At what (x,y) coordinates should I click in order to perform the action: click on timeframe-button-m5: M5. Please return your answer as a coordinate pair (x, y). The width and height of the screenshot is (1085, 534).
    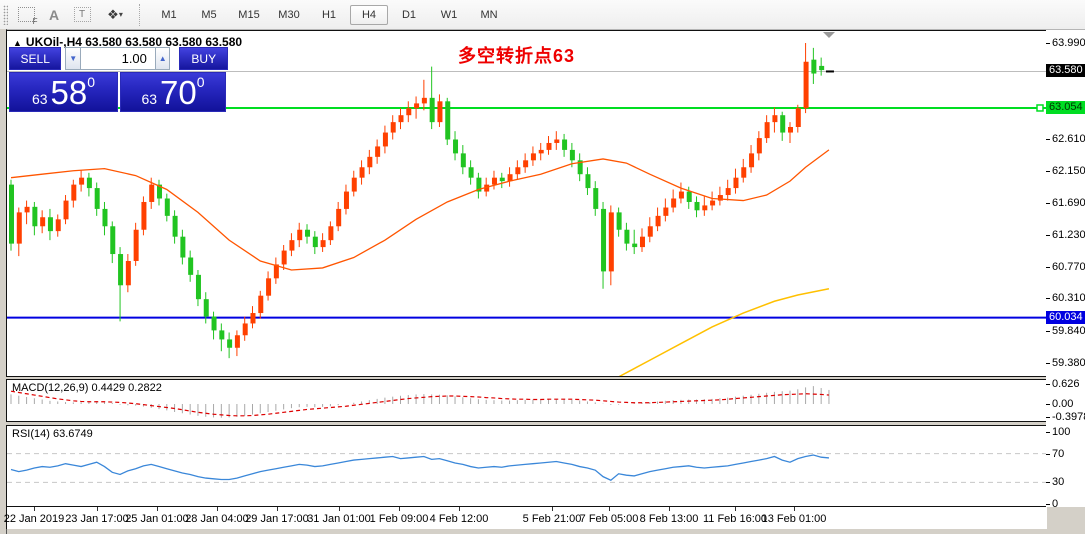
    Looking at the image, I should click on (209, 14).